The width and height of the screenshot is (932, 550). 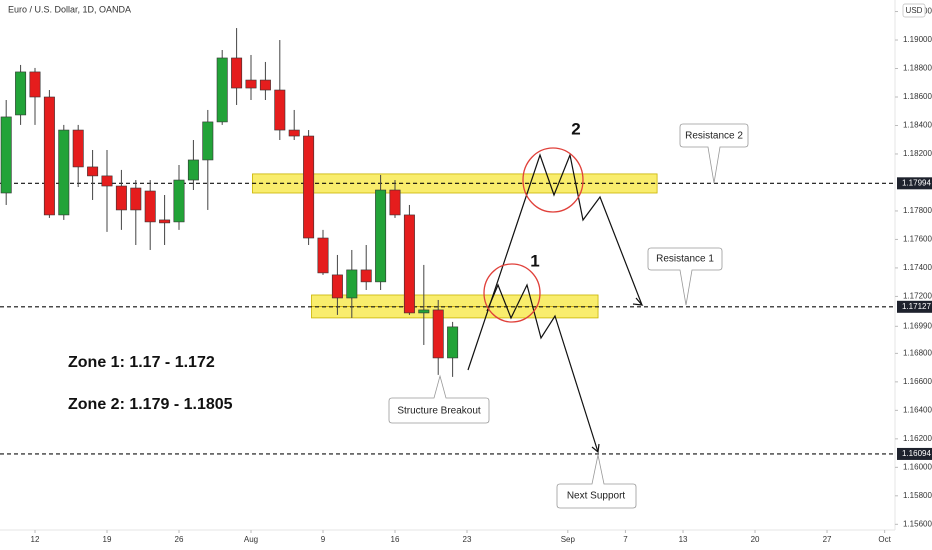 I want to click on y-tick-label: 1.16990, so click(x=917, y=325).